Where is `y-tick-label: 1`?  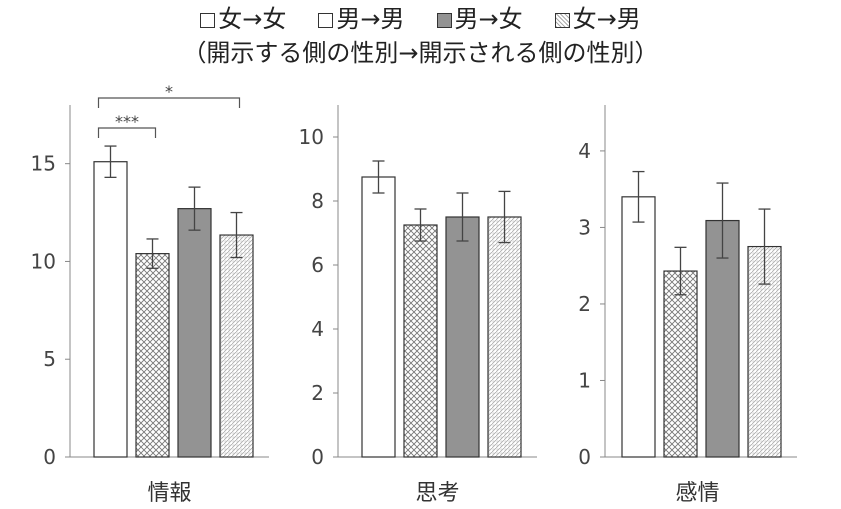 y-tick-label: 1 is located at coordinates (584, 380).